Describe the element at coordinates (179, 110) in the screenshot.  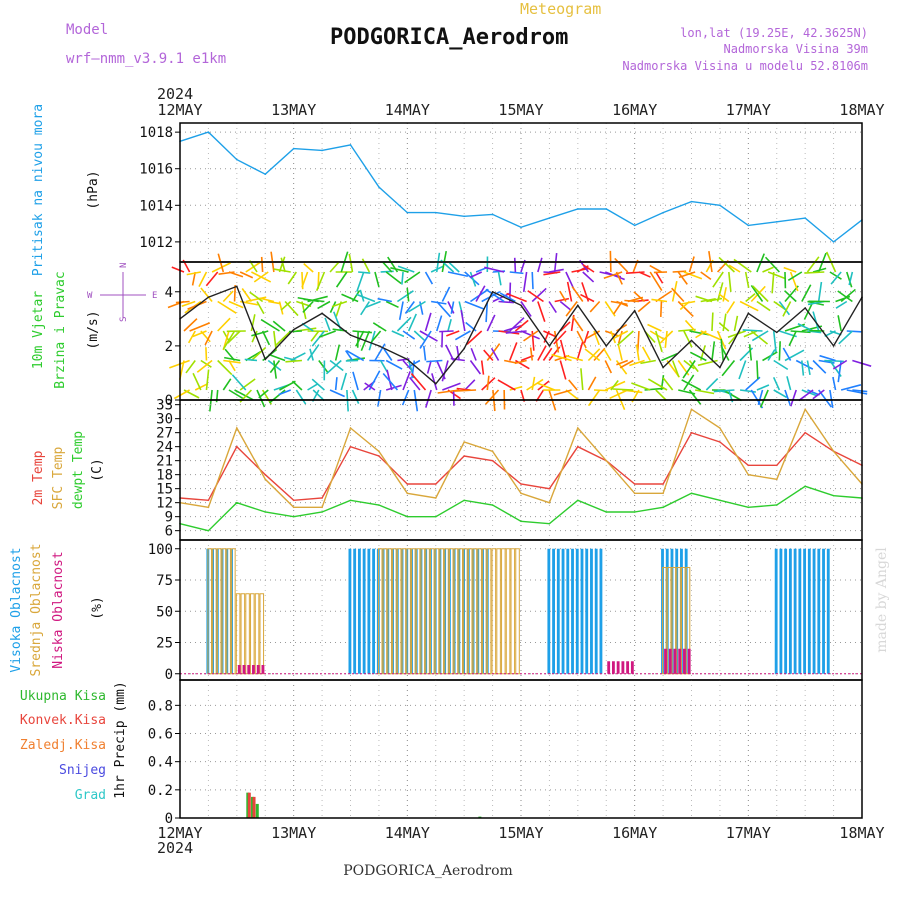
I see `top-date-tick: 12MAY` at that location.